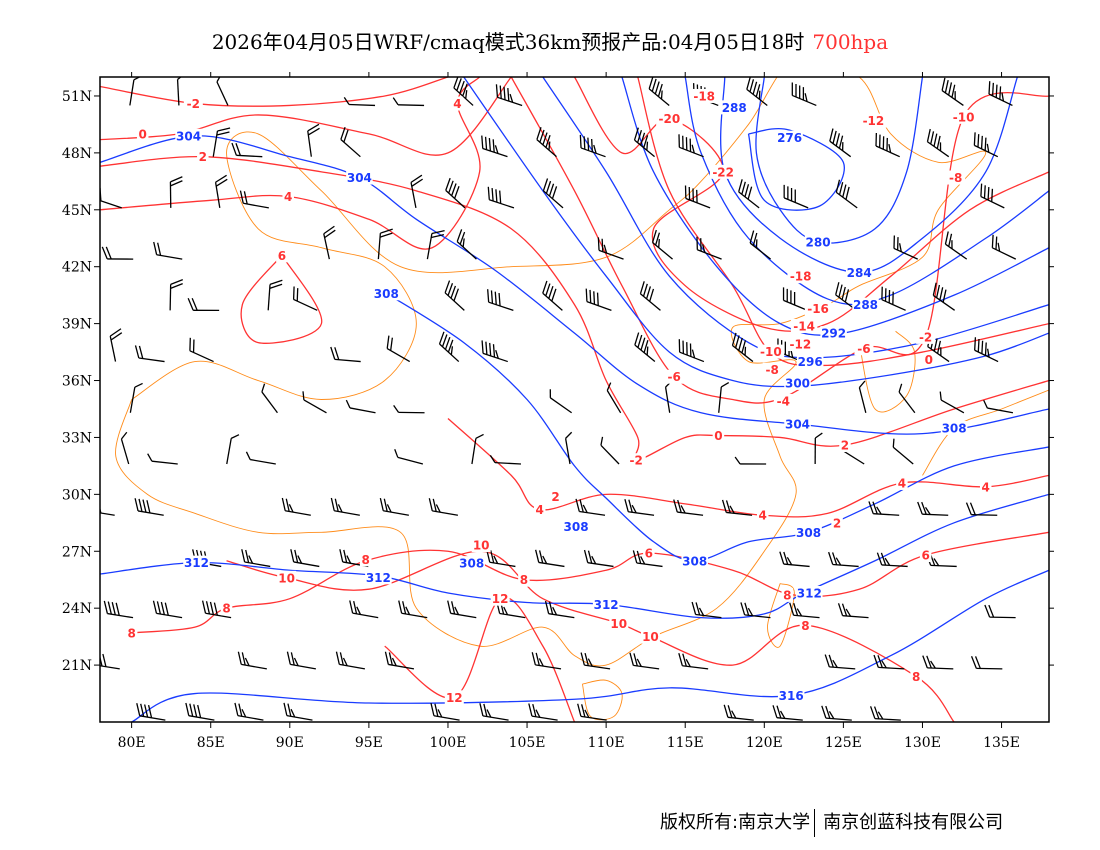  Describe the element at coordinates (815, 823) in the screenshot. I see `footer-separator` at that location.